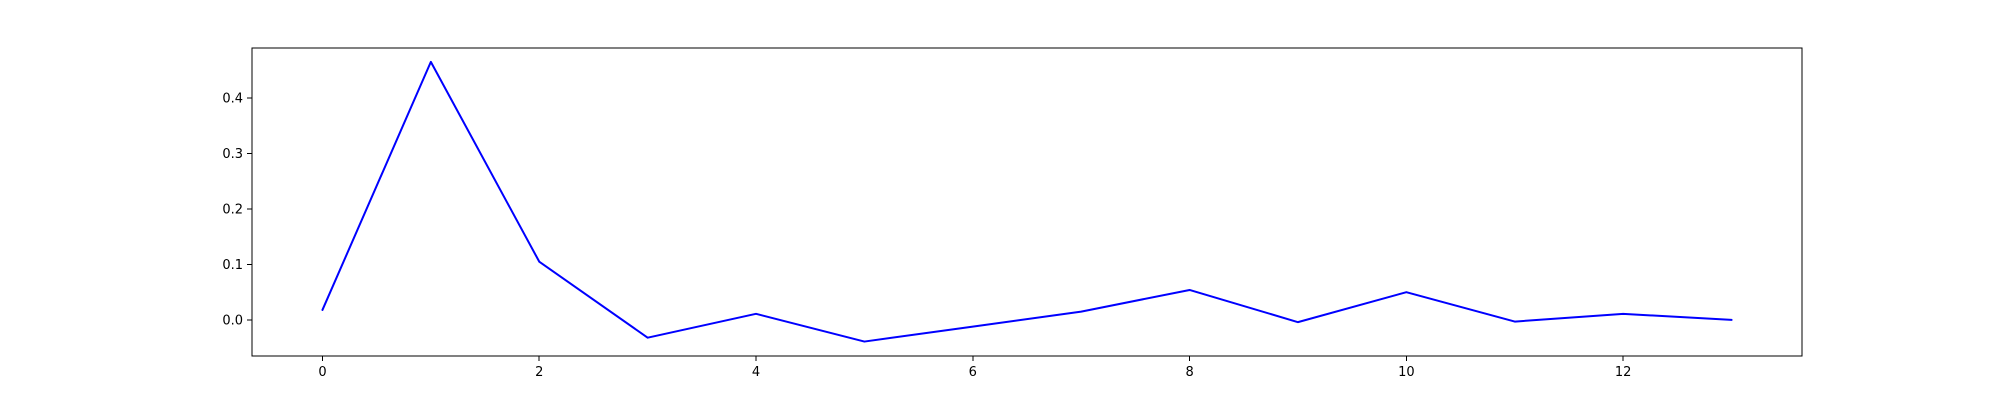 The height and width of the screenshot is (400, 2000). What do you see at coordinates (1623, 372) in the screenshot?
I see `x-tick-label-6: 12` at bounding box center [1623, 372].